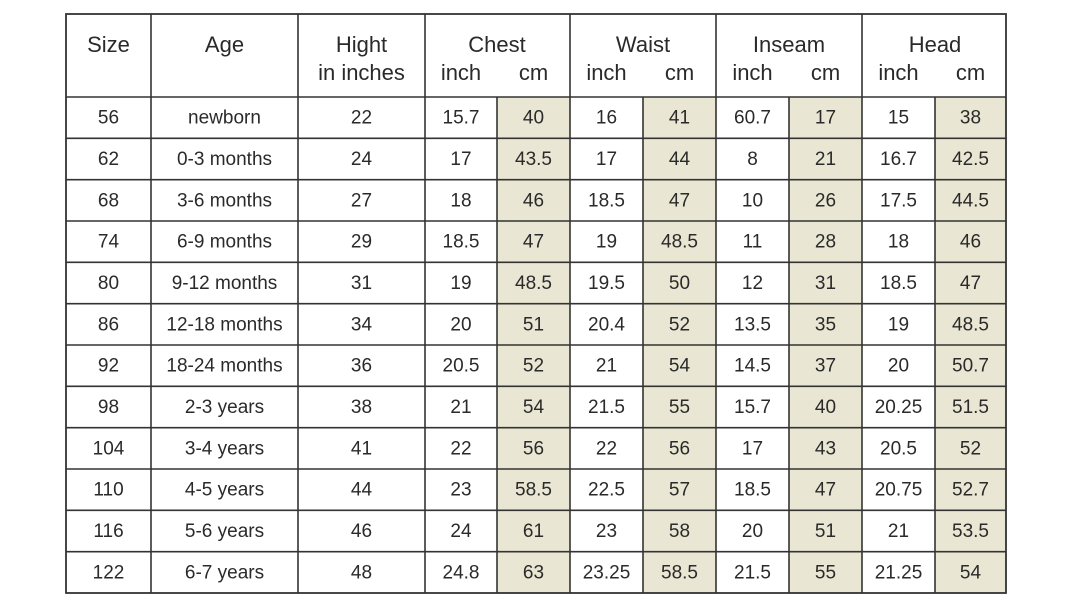  I want to click on group-header: Chest, so click(496, 44).